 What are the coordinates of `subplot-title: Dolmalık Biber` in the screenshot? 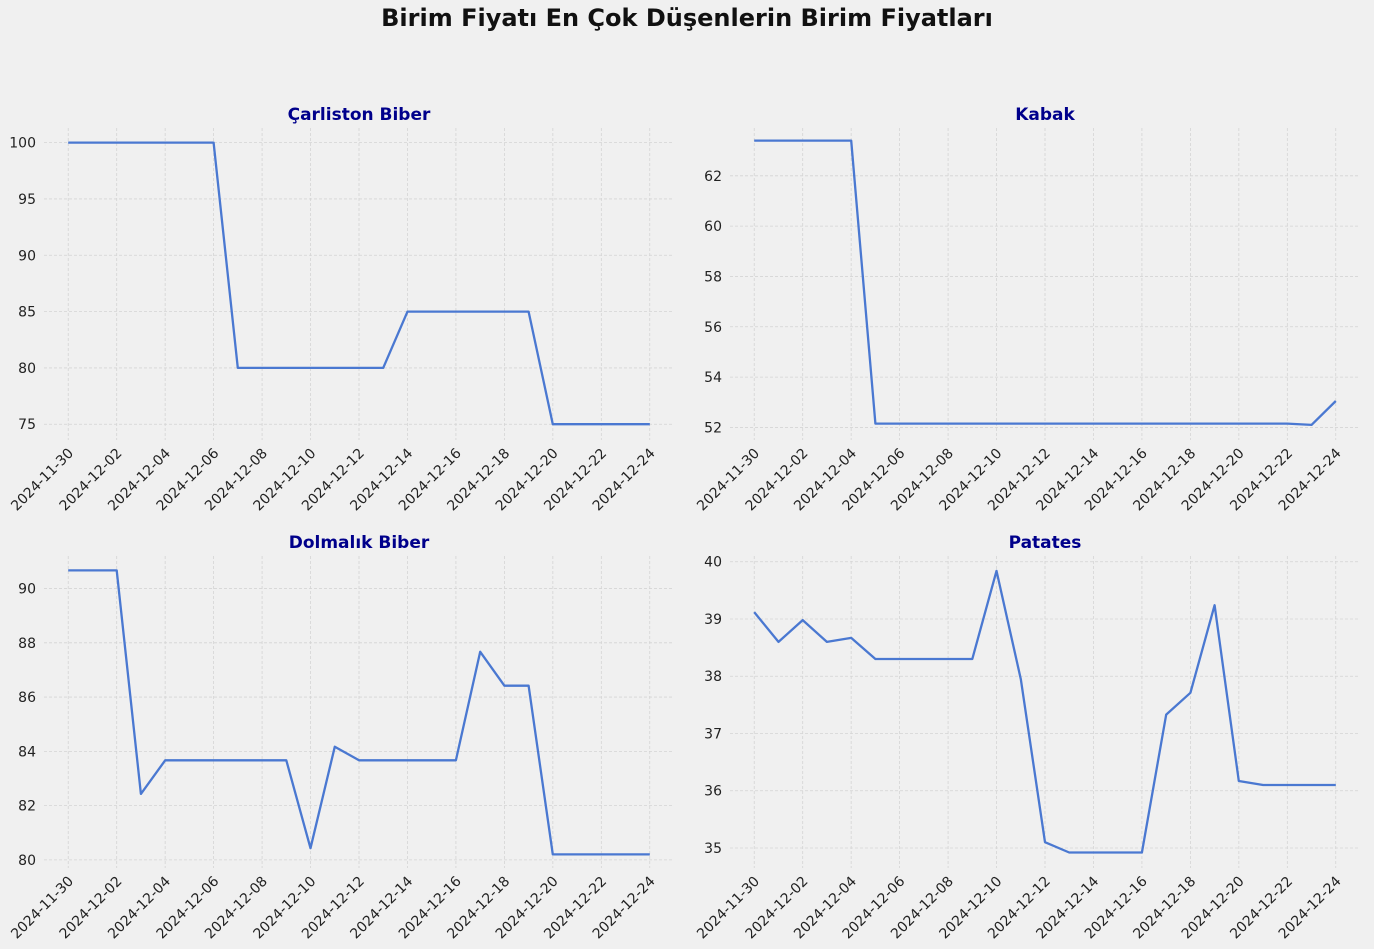 It's located at (359, 543).